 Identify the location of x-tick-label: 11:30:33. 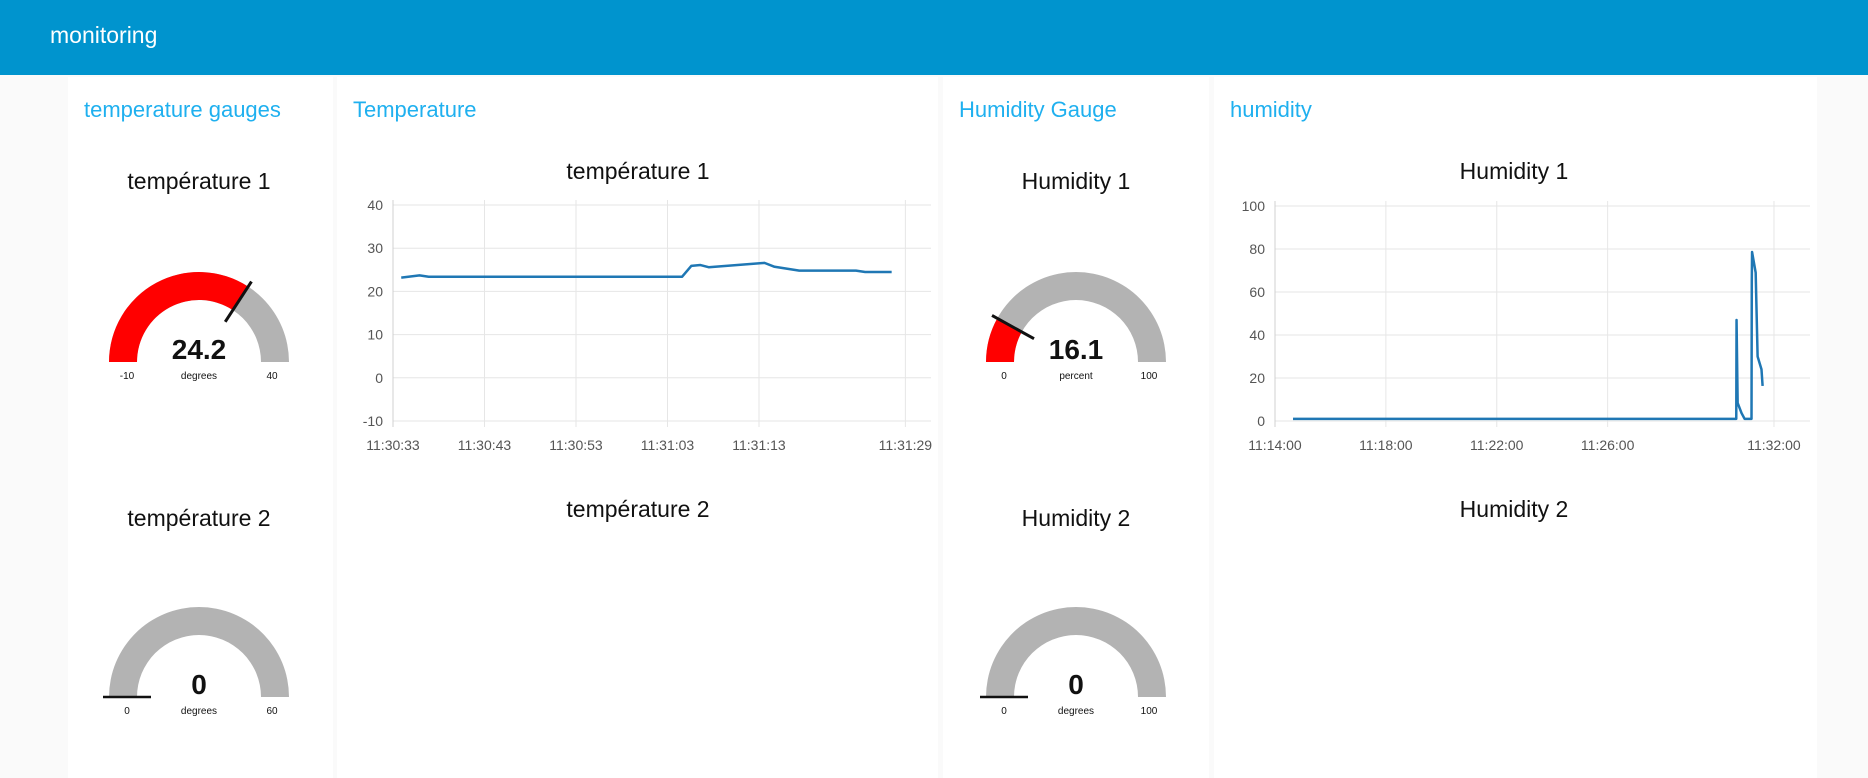
(393, 445).